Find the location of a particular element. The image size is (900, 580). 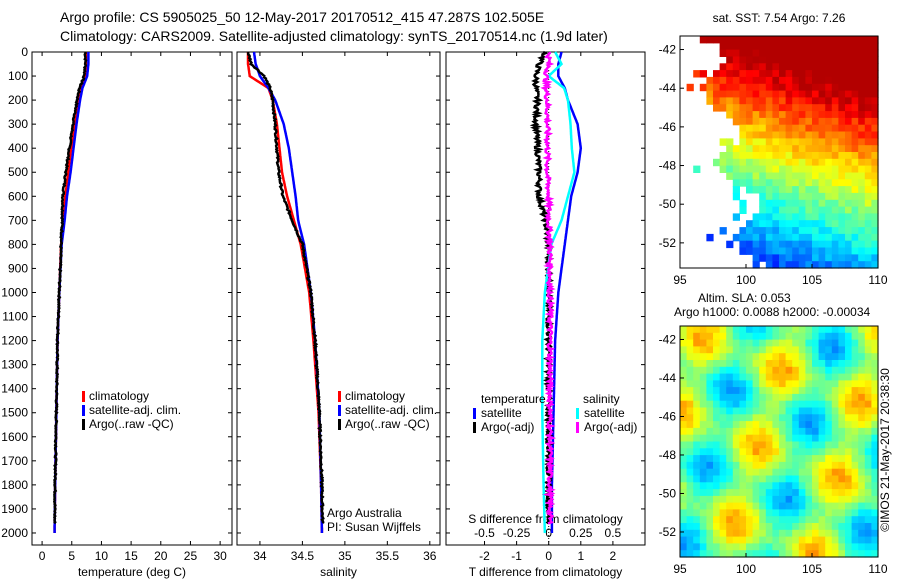

series-line-argo-adj- is located at coordinates (548, 288).